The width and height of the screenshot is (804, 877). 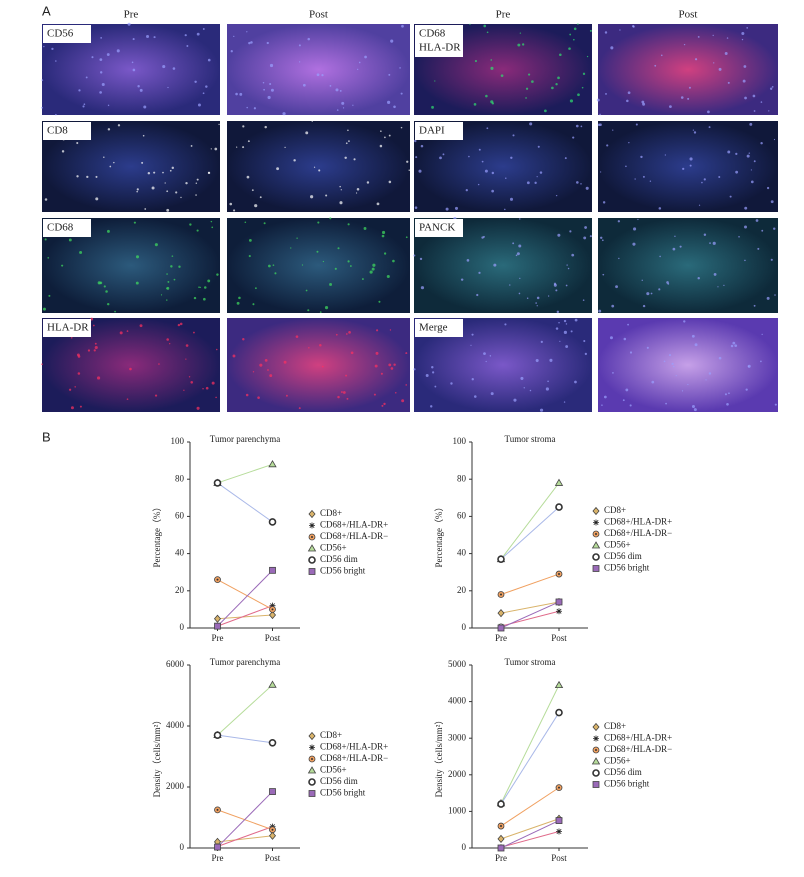 What do you see at coordinates (312, 736) in the screenshot?
I see `legend-marker` at bounding box center [312, 736].